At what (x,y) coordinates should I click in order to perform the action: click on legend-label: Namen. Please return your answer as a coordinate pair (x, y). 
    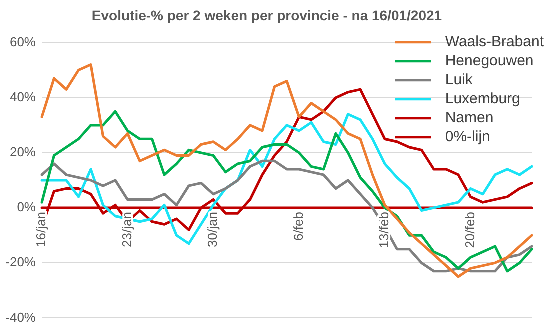
    Looking at the image, I should click on (469, 117).